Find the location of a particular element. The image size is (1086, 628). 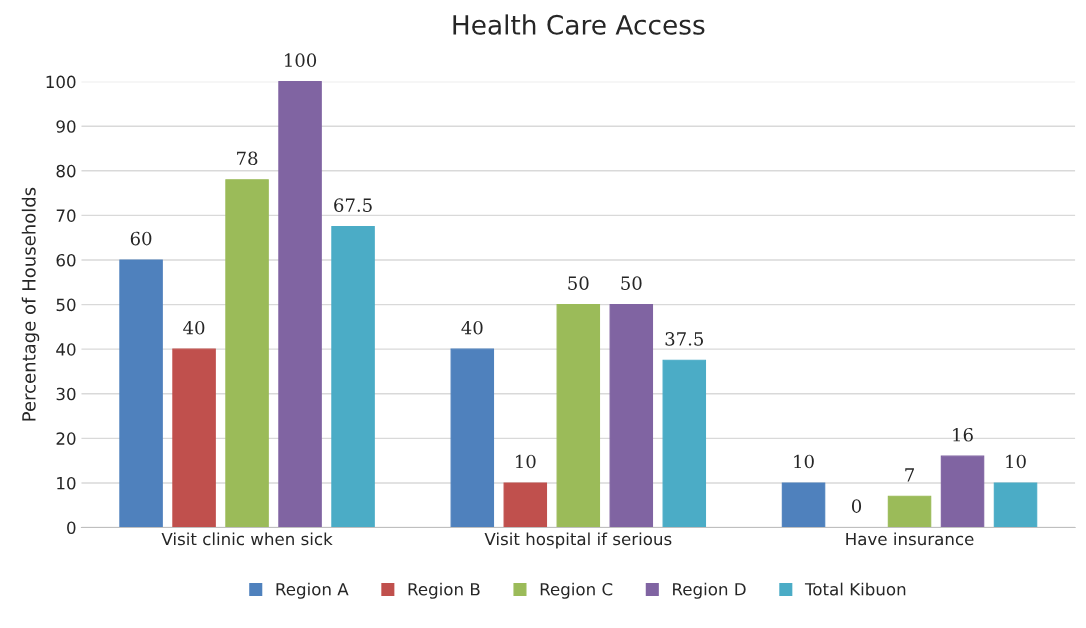

x-tick-label: Have insurance is located at coordinates (910, 539).